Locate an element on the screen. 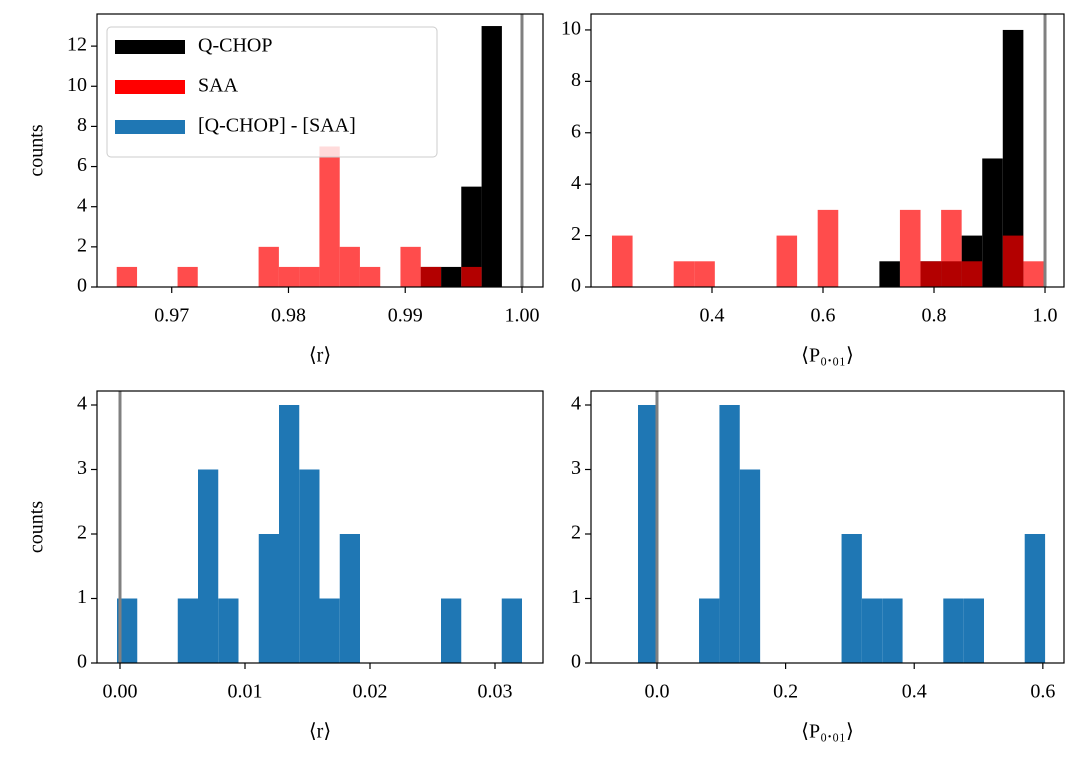 The height and width of the screenshot is (760, 1080). y-tick-label: 12 is located at coordinates (77, 45).